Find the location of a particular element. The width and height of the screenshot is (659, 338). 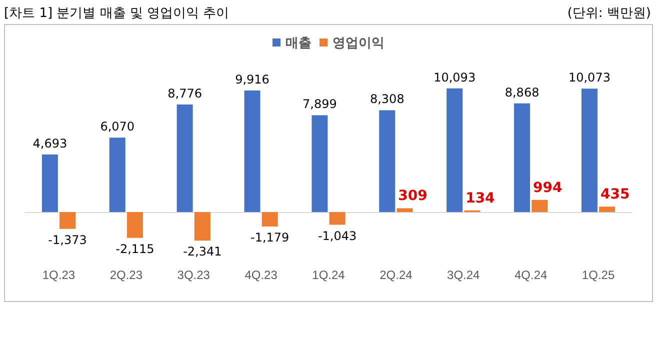

data-label: 435 is located at coordinates (615, 194).